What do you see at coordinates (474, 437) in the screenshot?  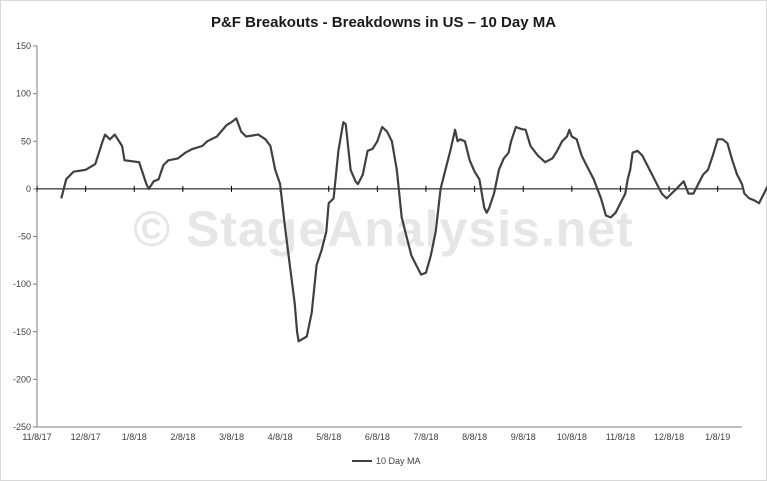 I see `x-tick-label: 8/8/18` at bounding box center [474, 437].